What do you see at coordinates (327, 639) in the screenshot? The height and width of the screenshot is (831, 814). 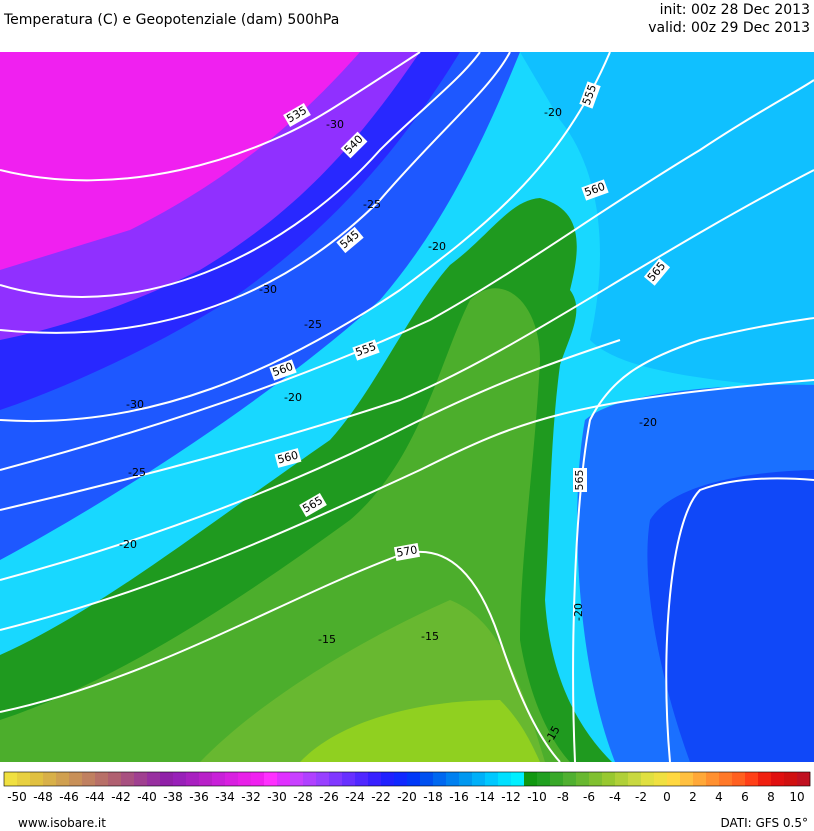 I see `contour-label: -15` at bounding box center [327, 639].